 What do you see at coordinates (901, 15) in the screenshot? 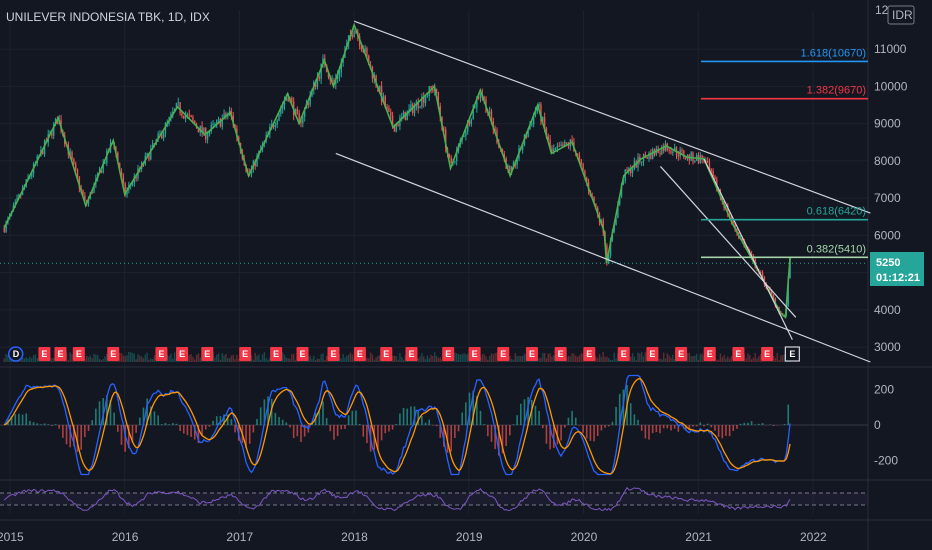
I see `currency-box` at bounding box center [901, 15].